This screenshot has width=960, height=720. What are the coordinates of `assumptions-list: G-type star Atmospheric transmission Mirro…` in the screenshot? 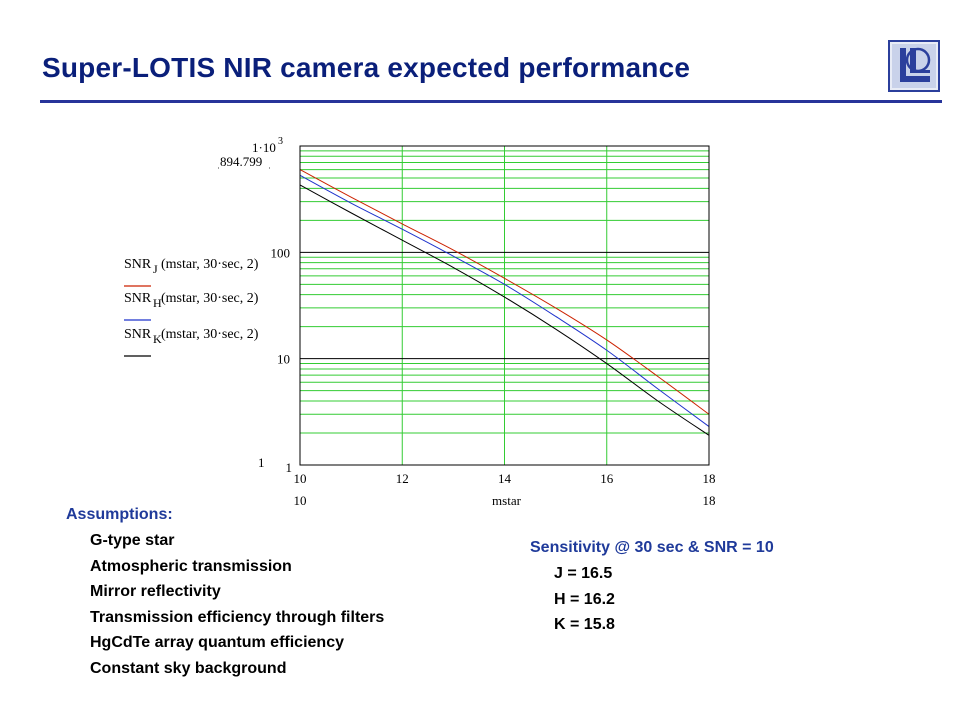 It's located at (237, 604).